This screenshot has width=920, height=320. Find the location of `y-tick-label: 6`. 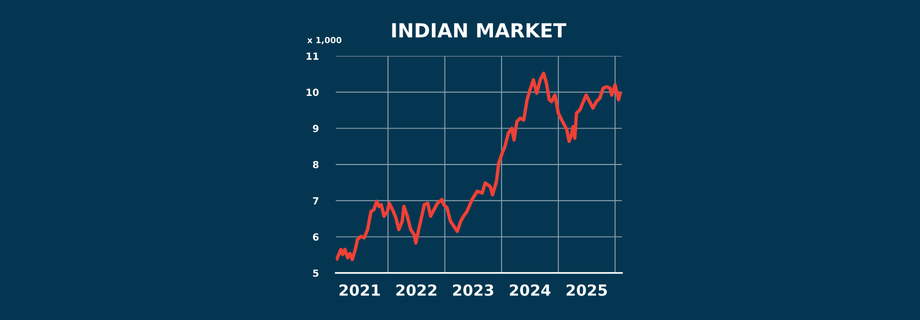

y-tick-label: 6 is located at coordinates (315, 237).